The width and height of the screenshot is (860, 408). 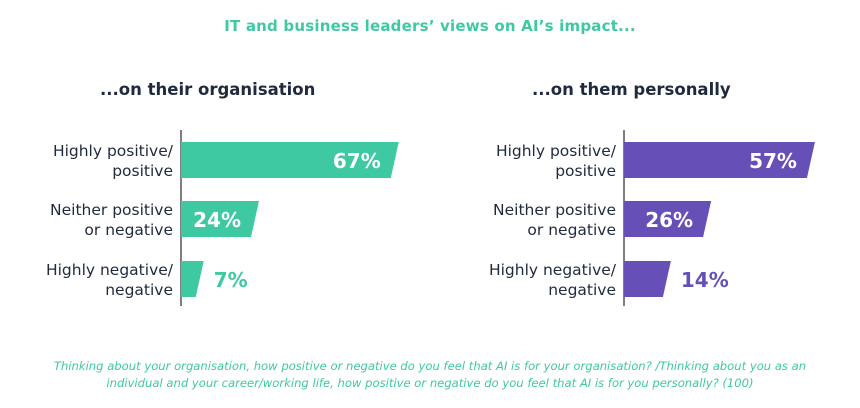 I want to click on left-chart-subtitle: ...on their organisation, so click(x=208, y=89).